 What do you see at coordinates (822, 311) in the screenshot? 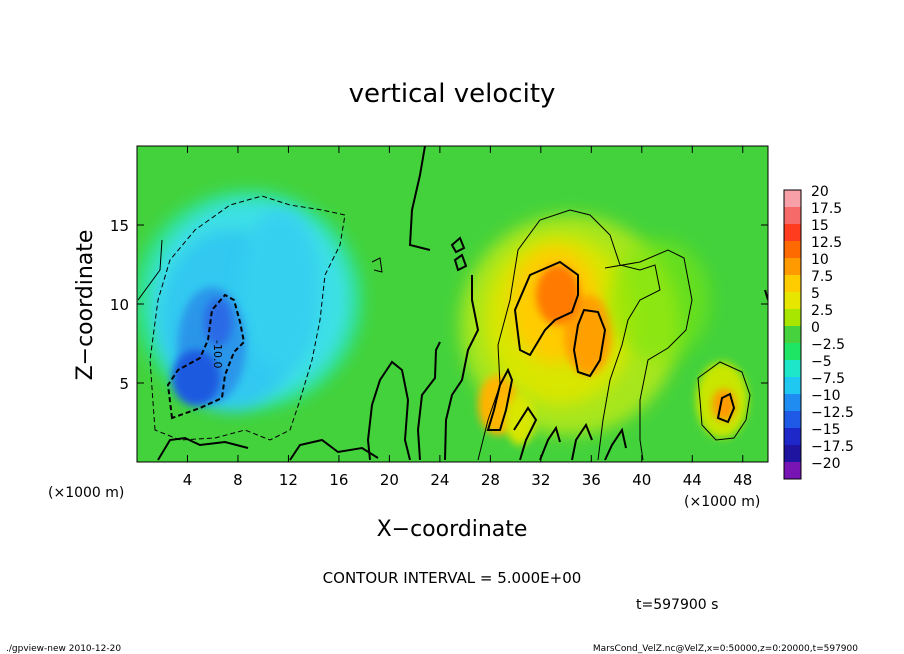
I see `colorbar-label: 2.5` at bounding box center [822, 311].